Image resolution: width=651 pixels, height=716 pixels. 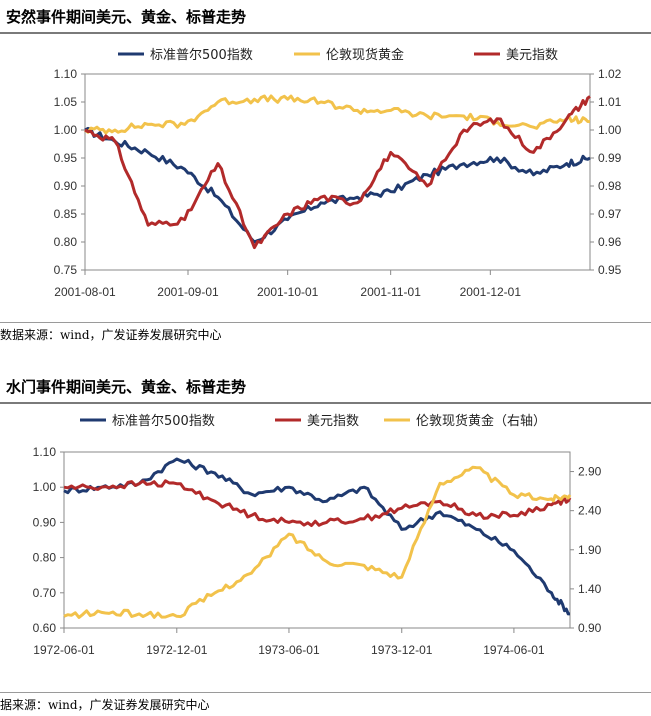 I want to click on chart2-title: 水门事件期间美元、黄金、标普走势, so click(x=126, y=387).